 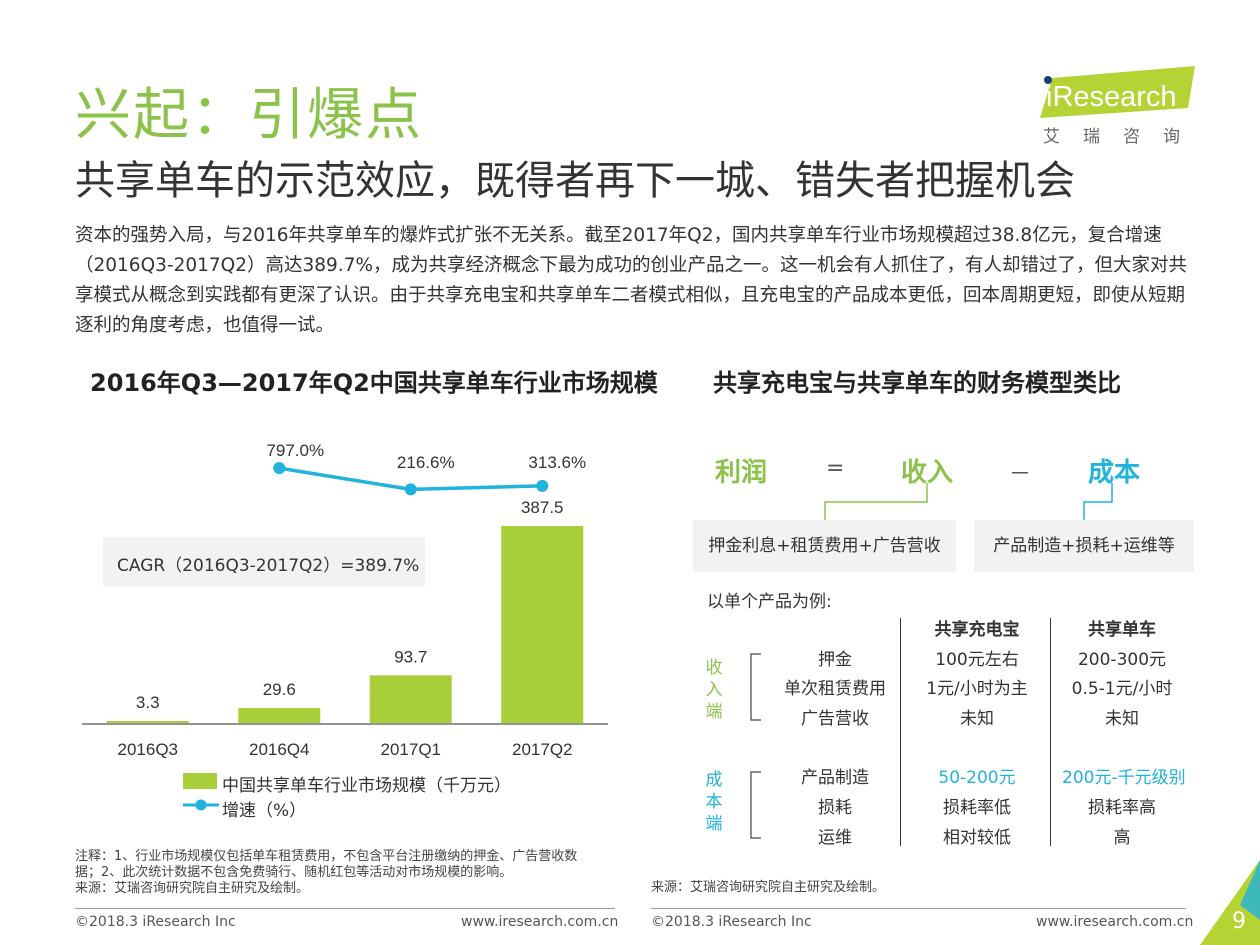 I want to click on cagr-box, so click(x=264, y=562).